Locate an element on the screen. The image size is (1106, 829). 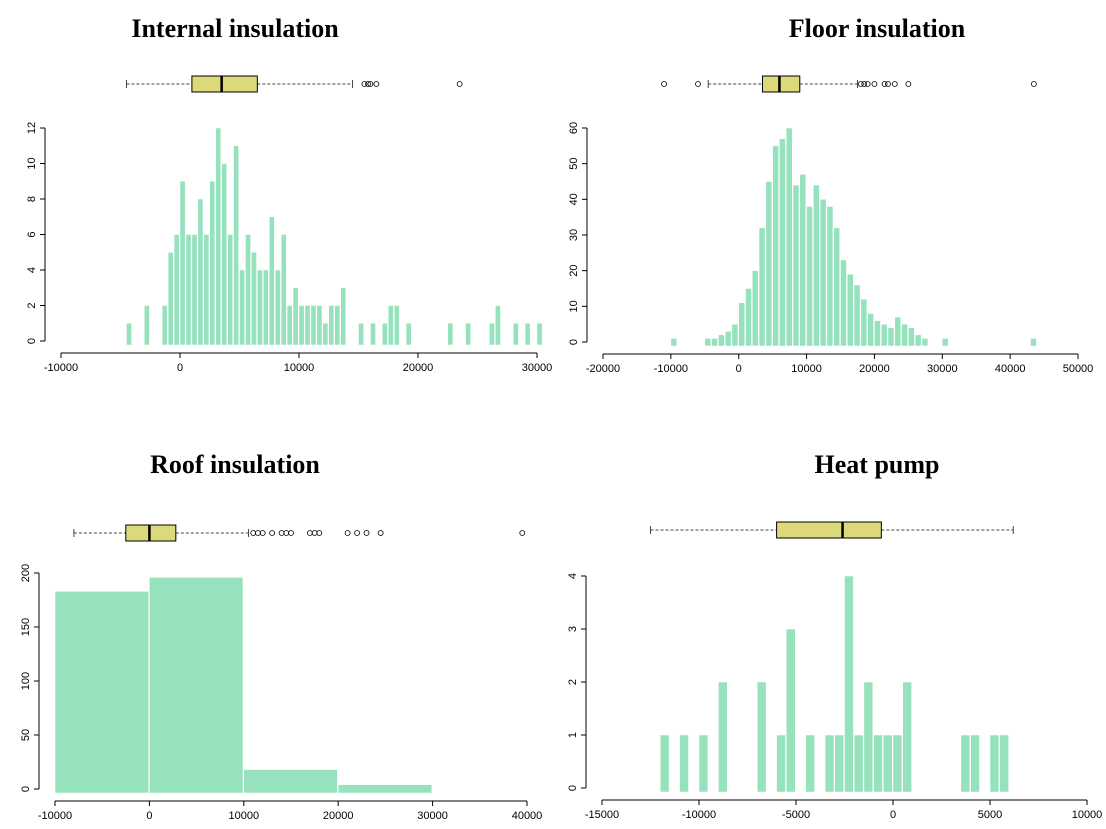
y-tick-label: 60 is located at coordinates (574, 128).